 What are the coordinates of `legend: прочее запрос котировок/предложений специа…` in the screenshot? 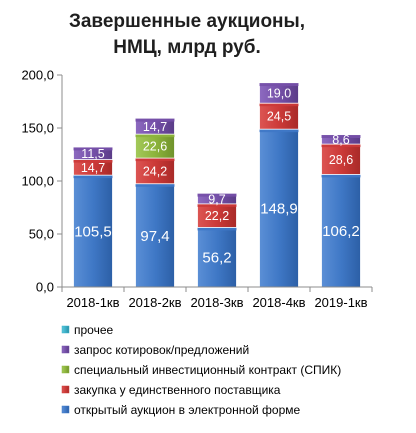 It's located at (201, 370).